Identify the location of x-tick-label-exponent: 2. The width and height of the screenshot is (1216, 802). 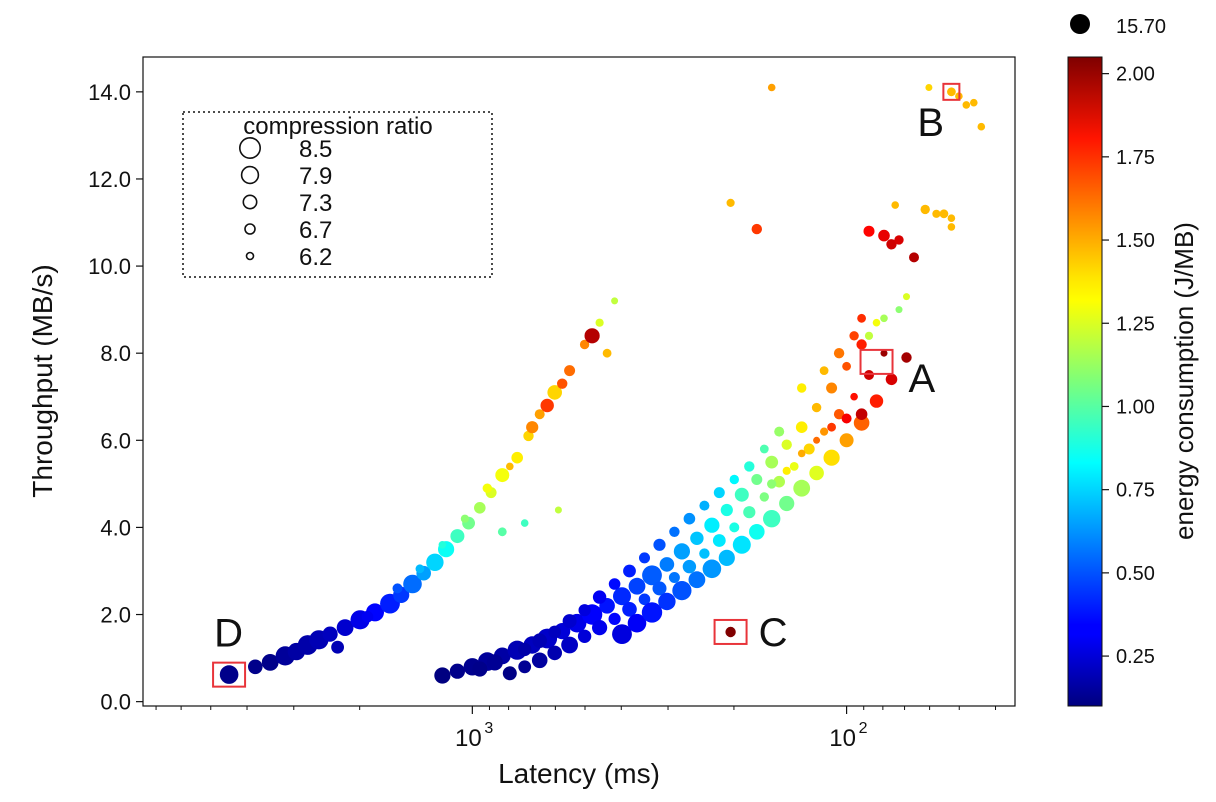
(863, 728).